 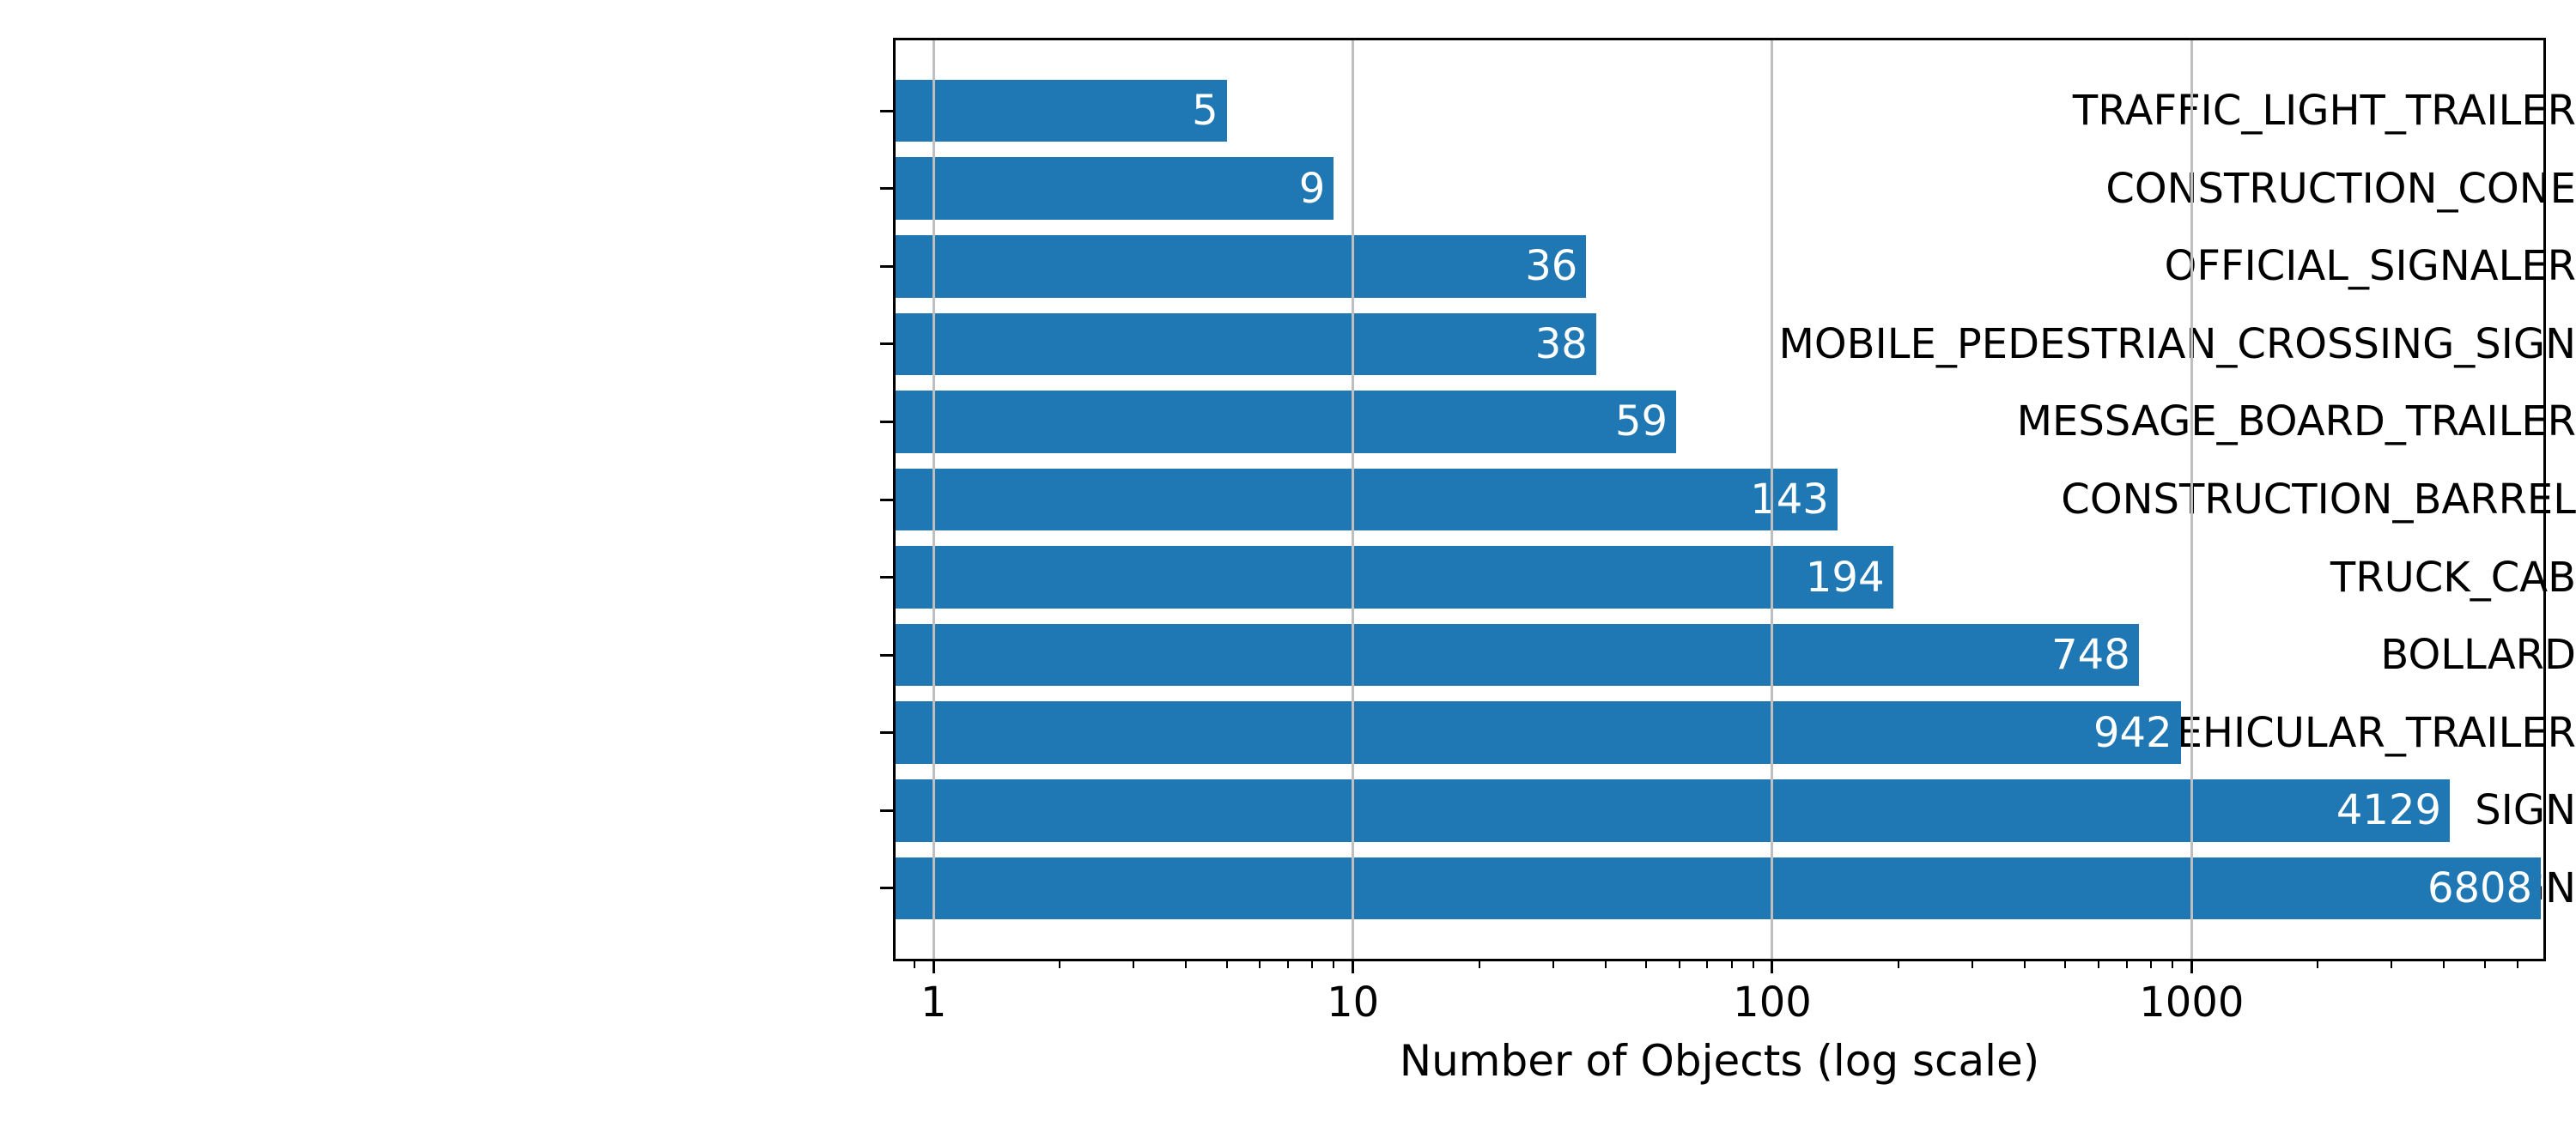 I want to click on category-label: VEHICULAR_TRAILER, so click(x=2362, y=732).